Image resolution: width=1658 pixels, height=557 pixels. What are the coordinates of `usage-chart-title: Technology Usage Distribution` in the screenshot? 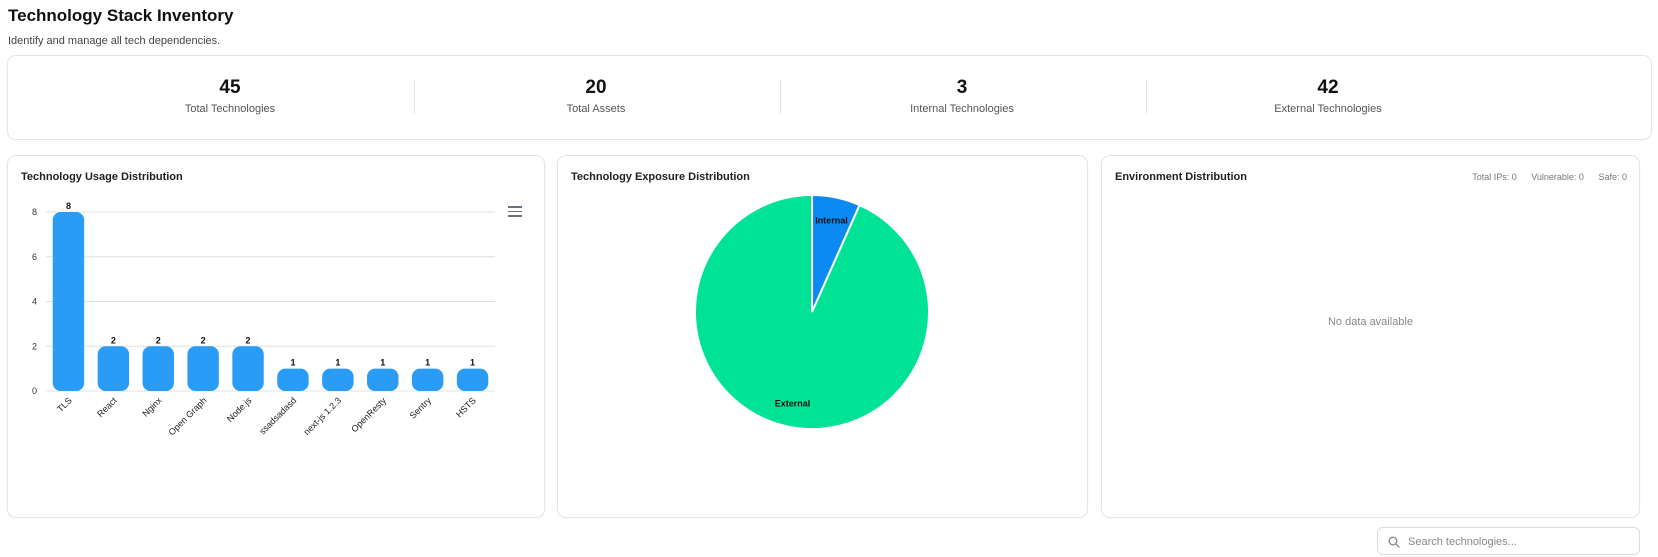 It's located at (102, 177).